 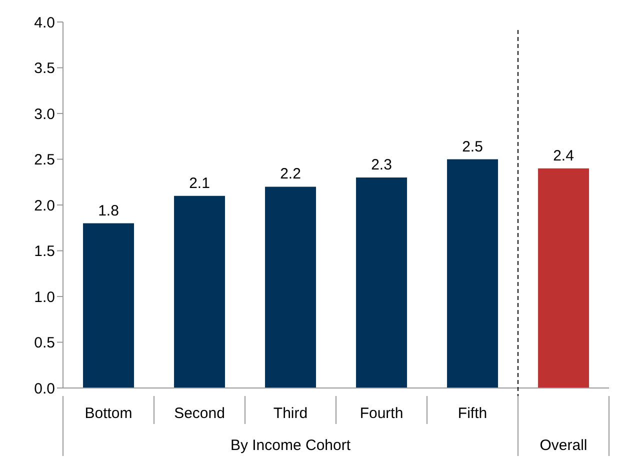 What do you see at coordinates (473, 413) in the screenshot?
I see `x-tick-label: Fifth` at bounding box center [473, 413].